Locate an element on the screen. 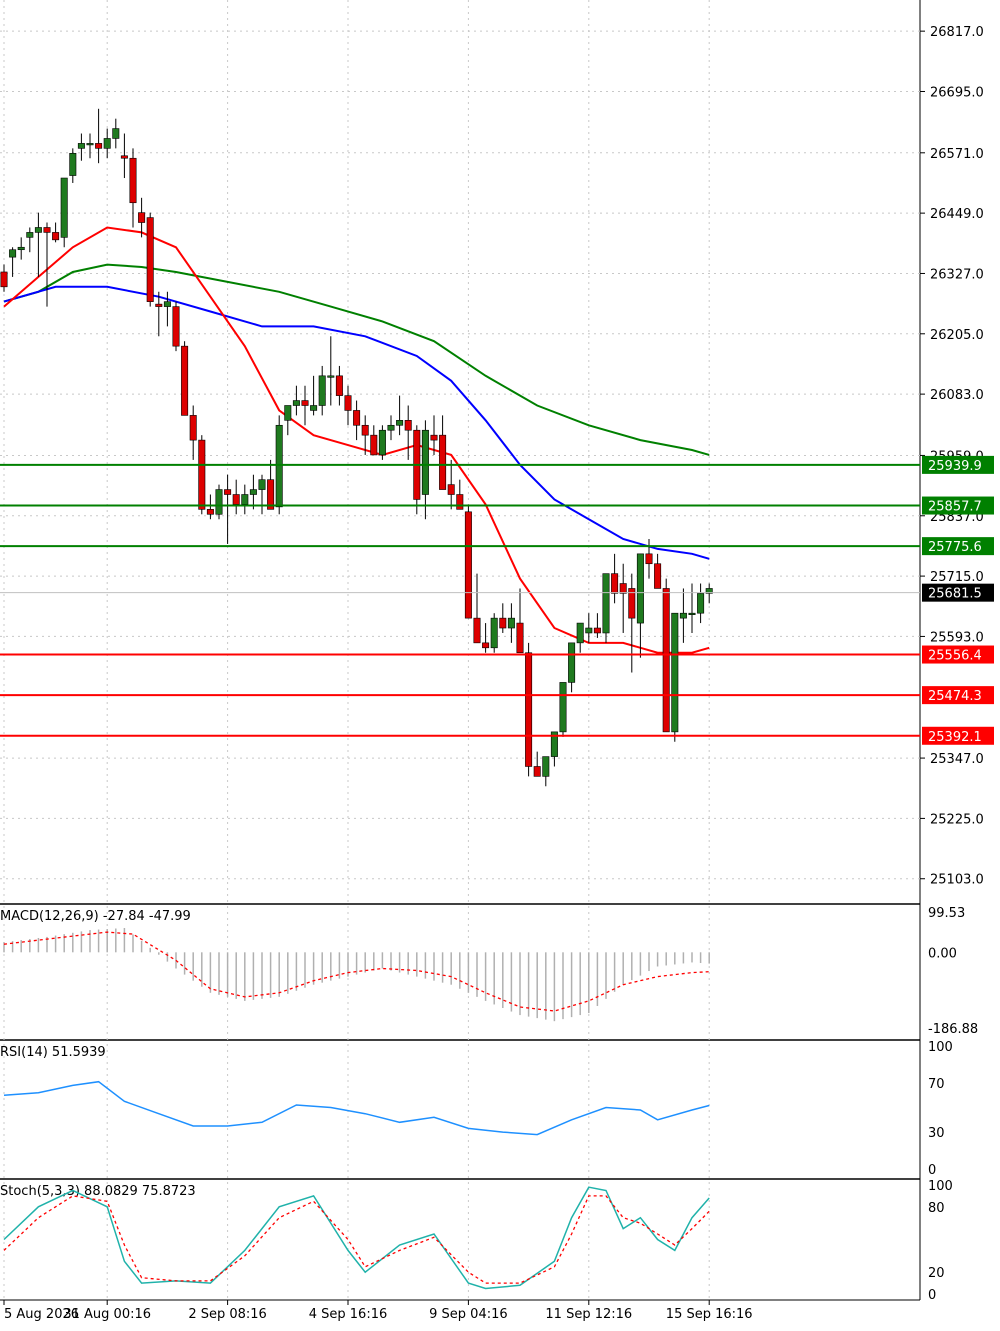  support-level-label: 25392.1 is located at coordinates (955, 737).